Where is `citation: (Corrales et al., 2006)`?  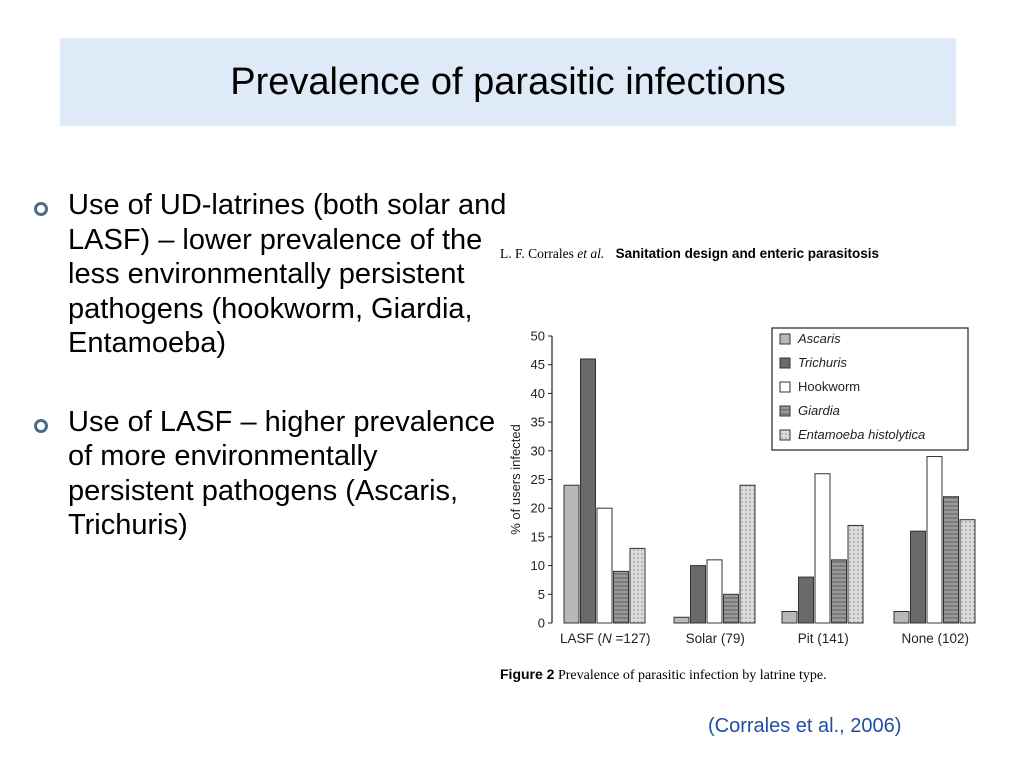 citation: (Corrales et al., 2006) is located at coordinates (805, 726).